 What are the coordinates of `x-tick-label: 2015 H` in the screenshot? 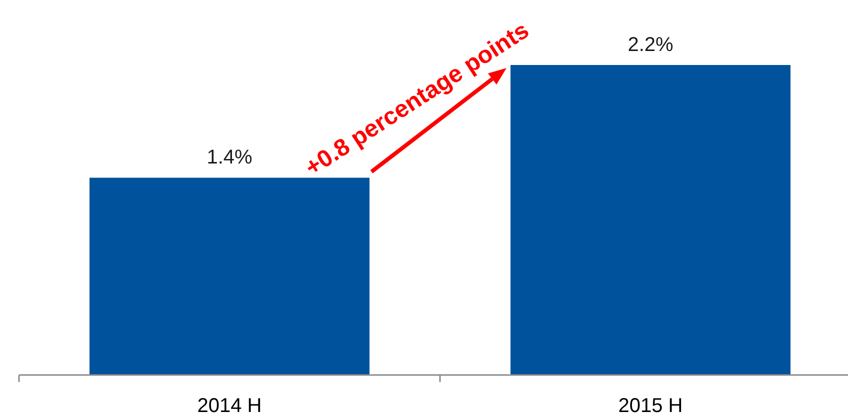 It's located at (650, 404).